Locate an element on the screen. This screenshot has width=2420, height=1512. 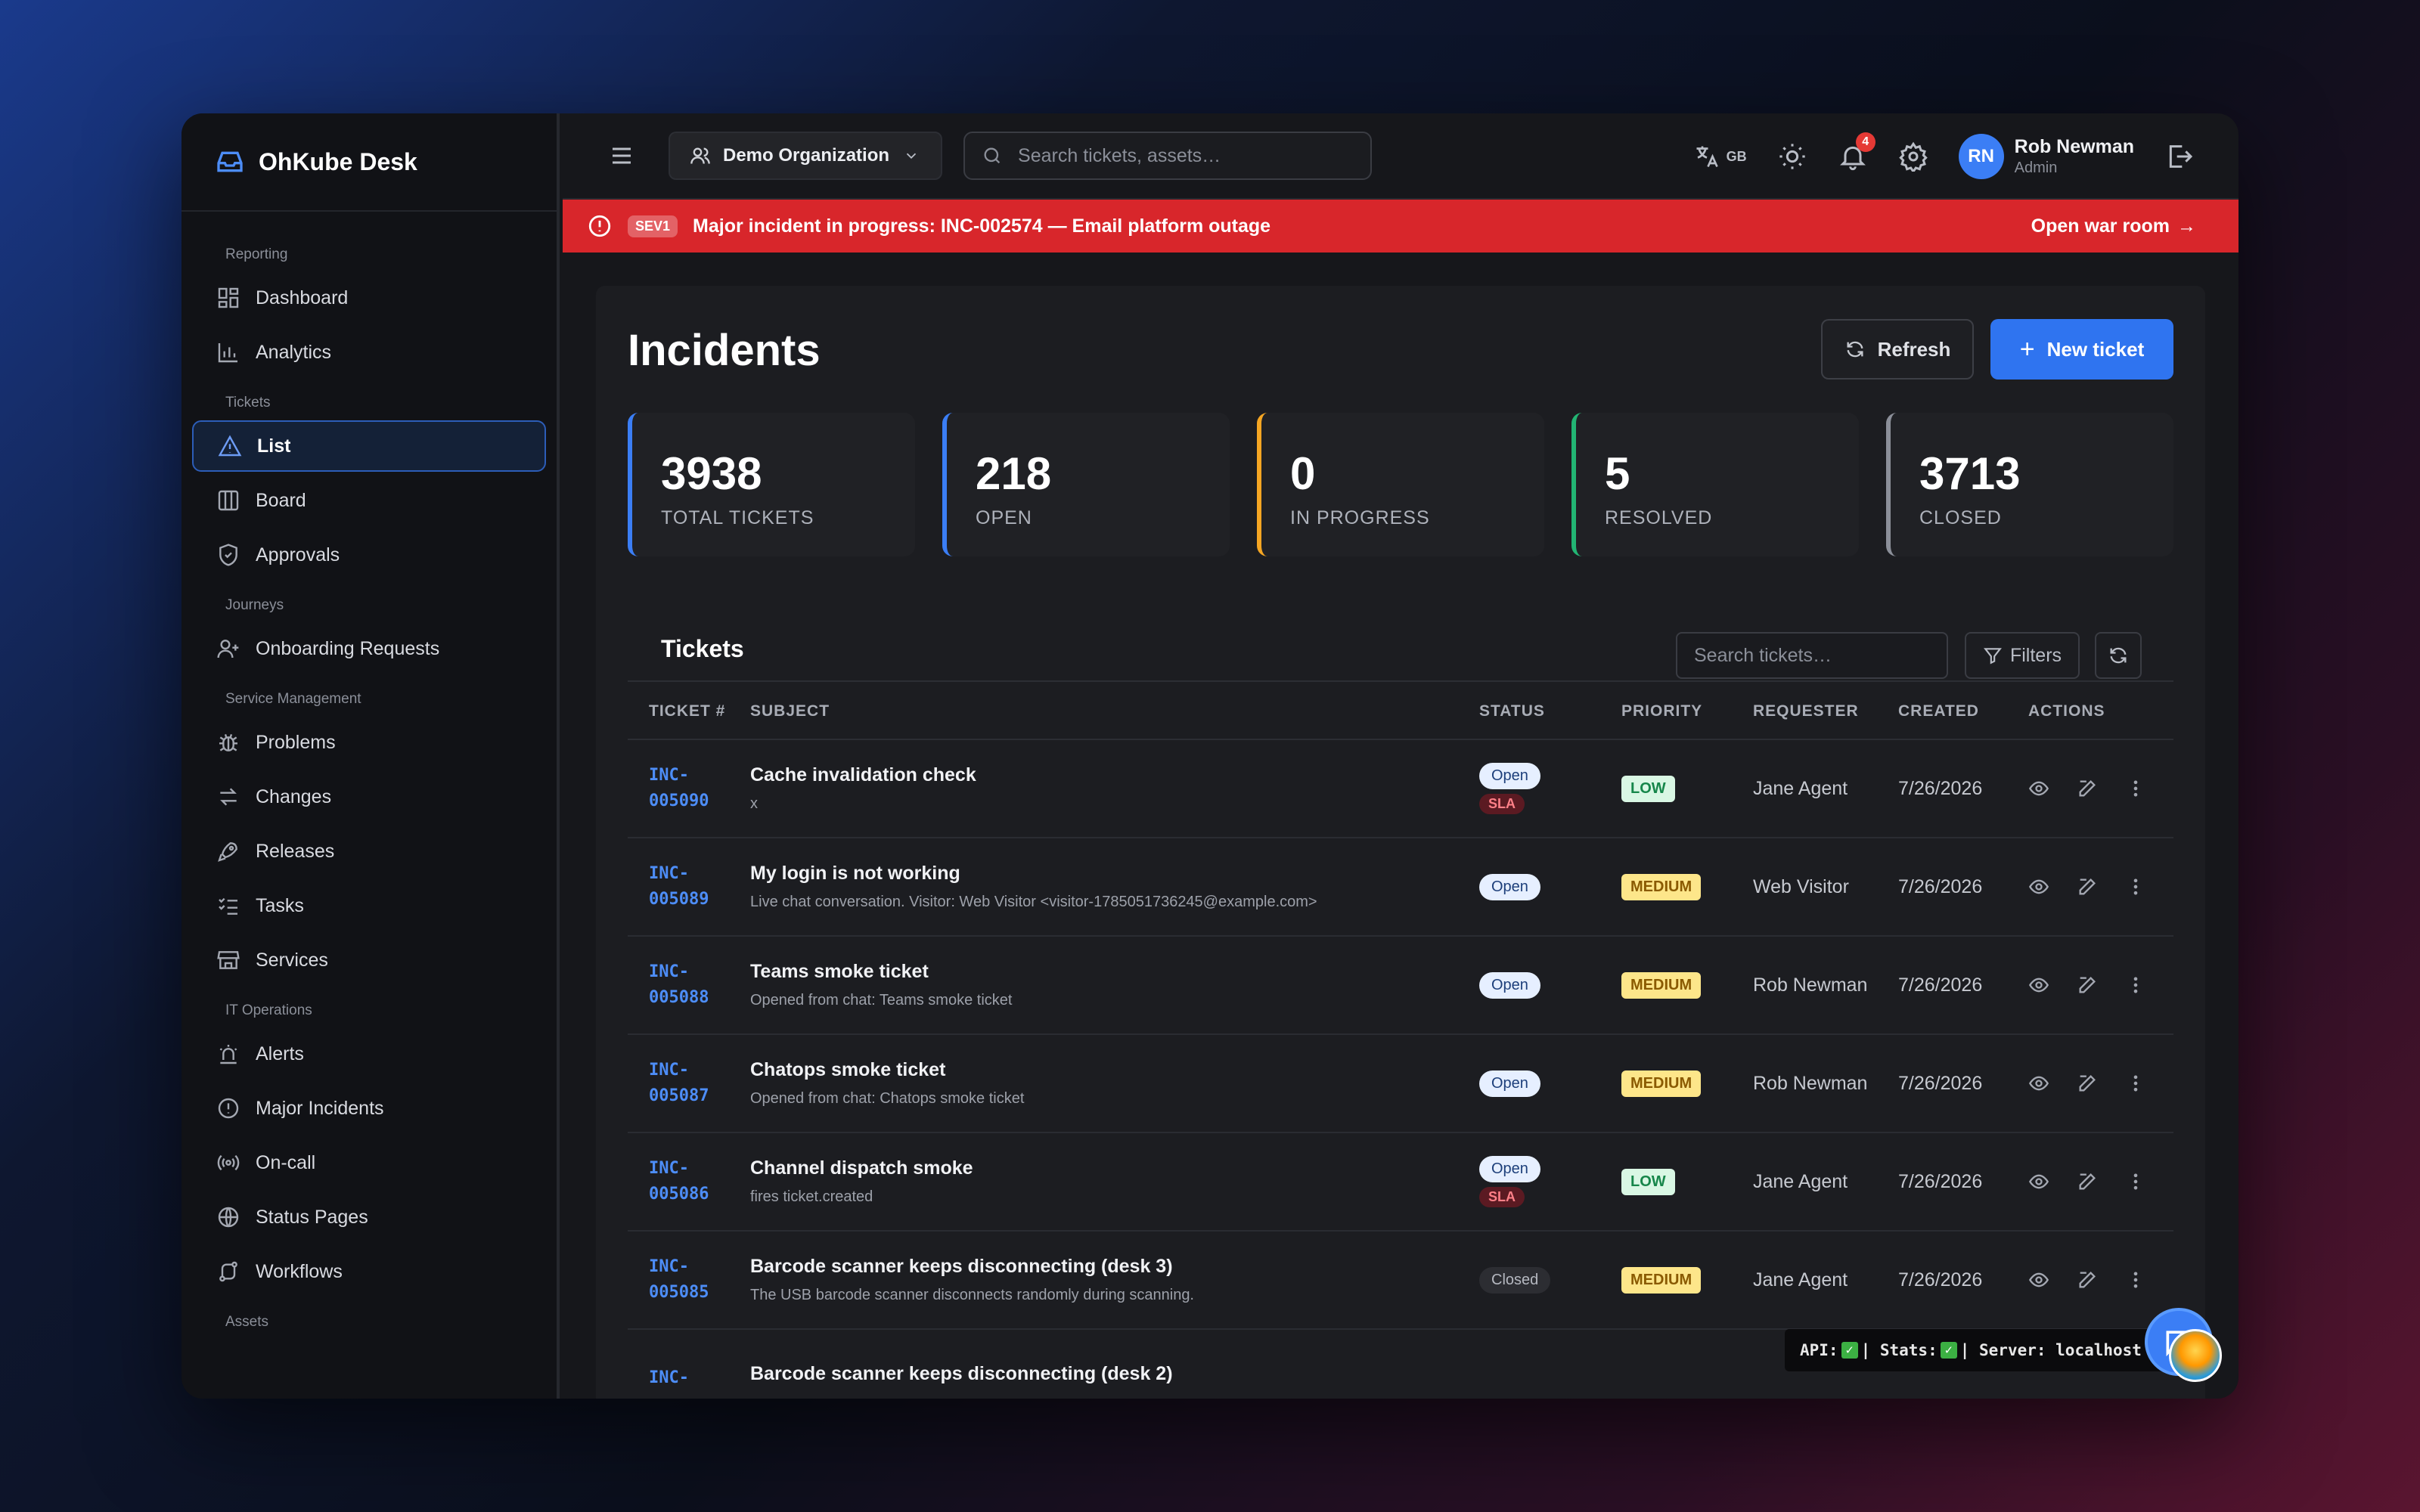
gear-icon is located at coordinates (1913, 156).